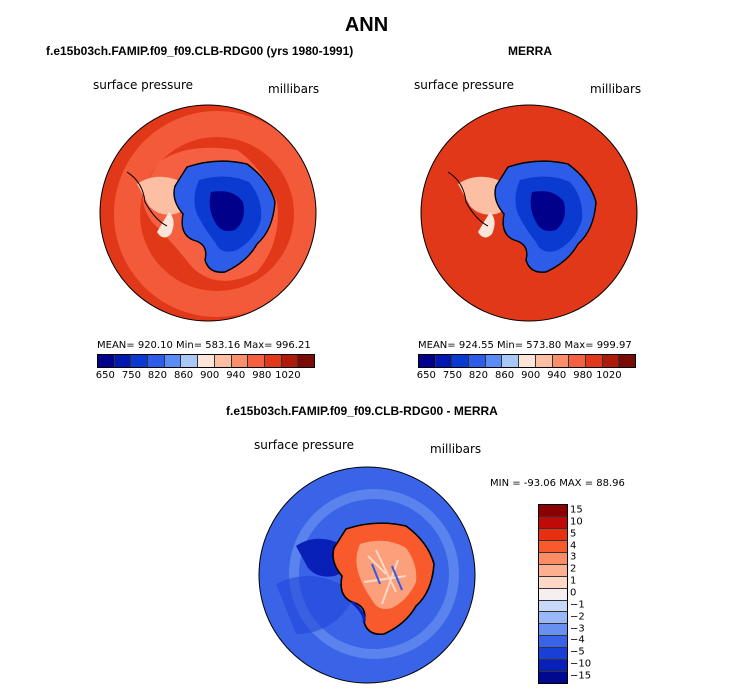  I want to click on colorbar-merra, so click(527, 361).